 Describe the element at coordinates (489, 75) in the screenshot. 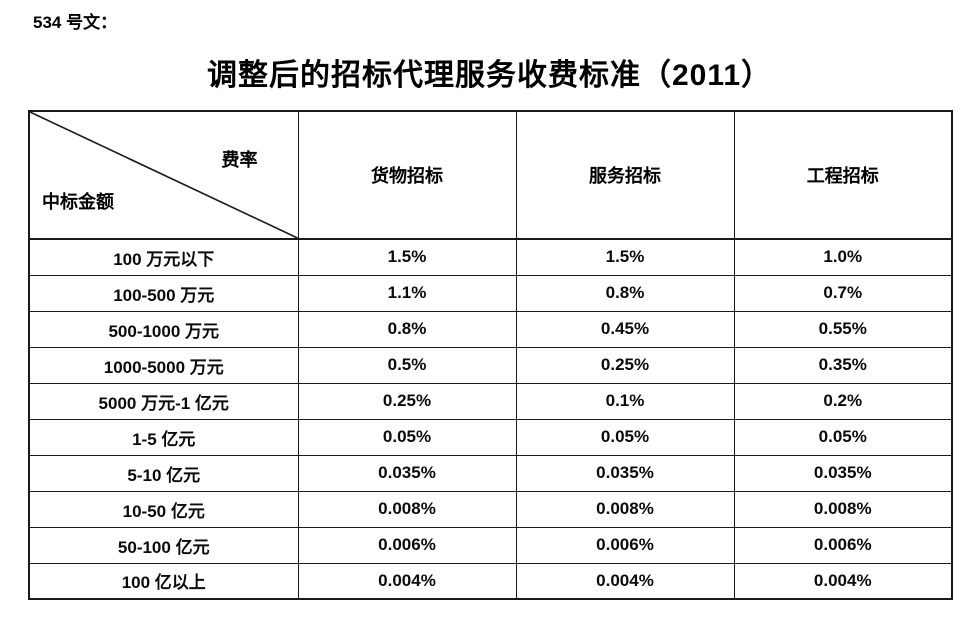

I see `page-title: 调整后的招标代理服务收费标准（2011）` at that location.